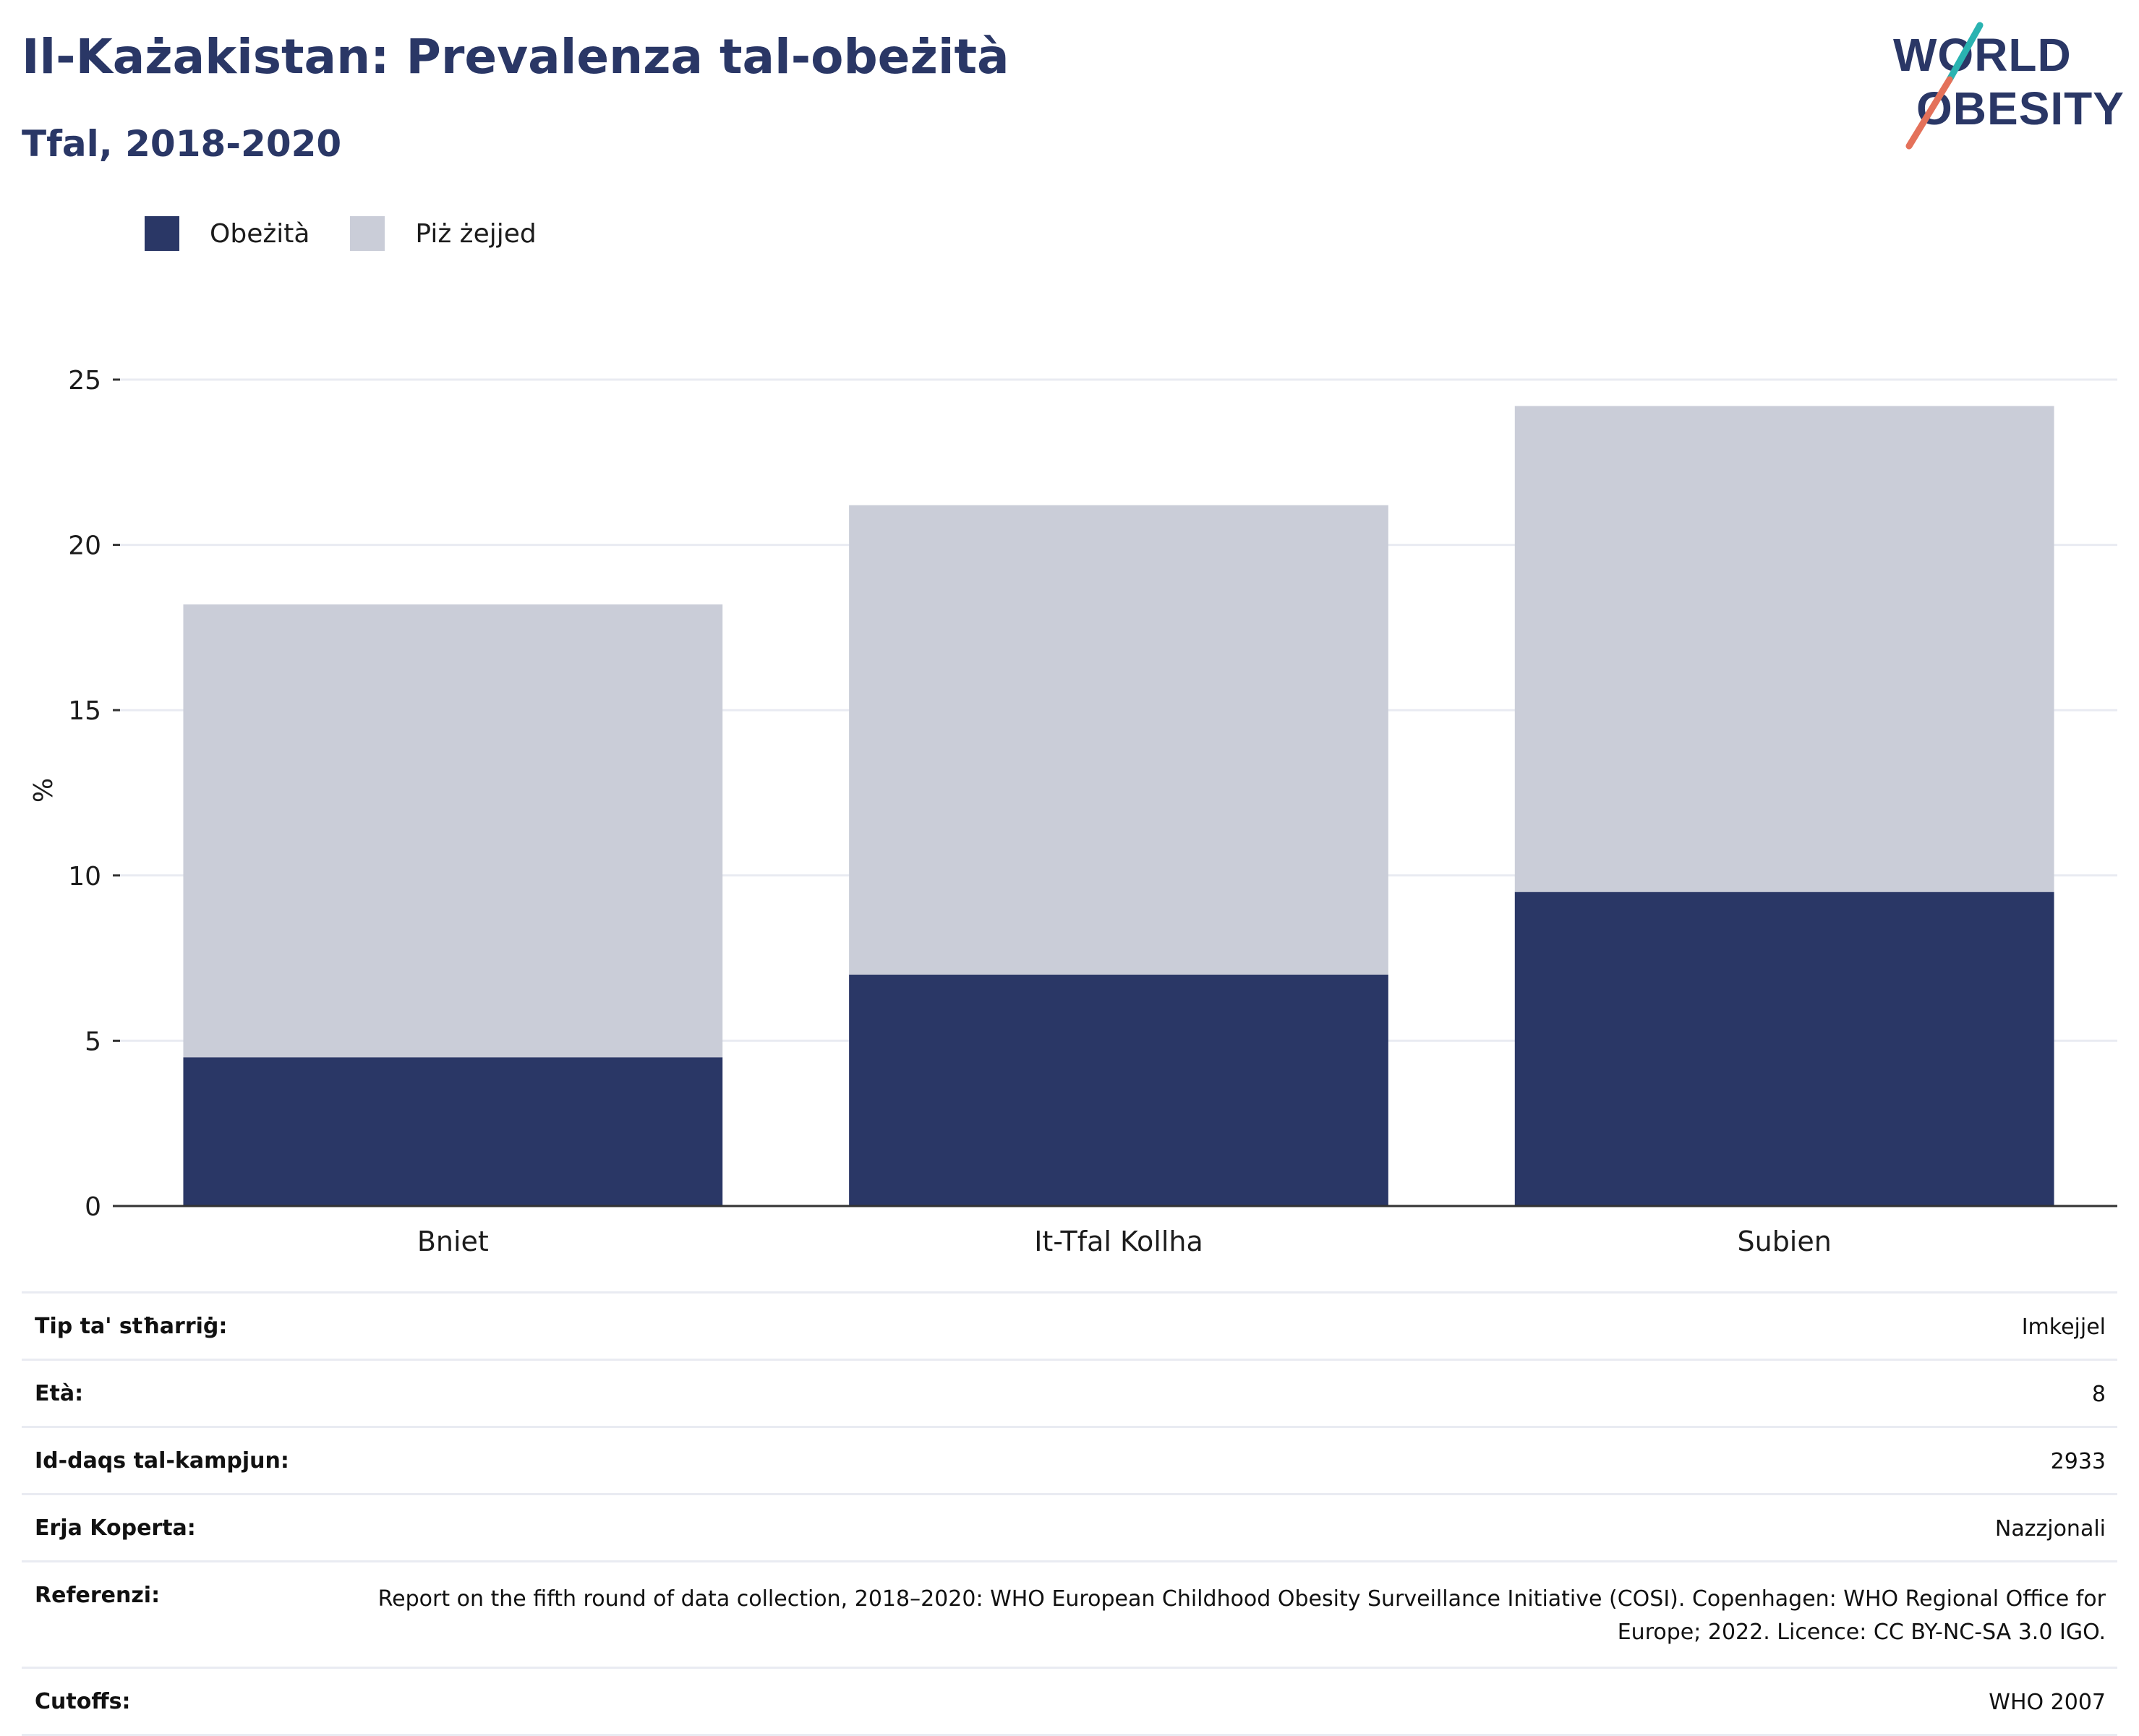  What do you see at coordinates (1069, 1326) in the screenshot?
I see `table-row: Tip ta' stħarriġ: Imkejjel` at bounding box center [1069, 1326].